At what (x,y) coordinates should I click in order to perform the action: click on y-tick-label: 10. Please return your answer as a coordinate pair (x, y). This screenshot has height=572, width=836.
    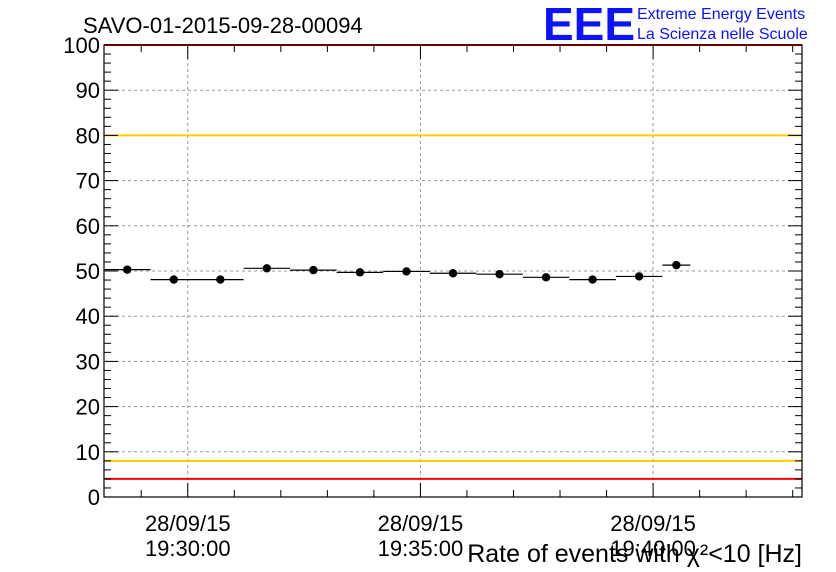
    Looking at the image, I should click on (88, 452).